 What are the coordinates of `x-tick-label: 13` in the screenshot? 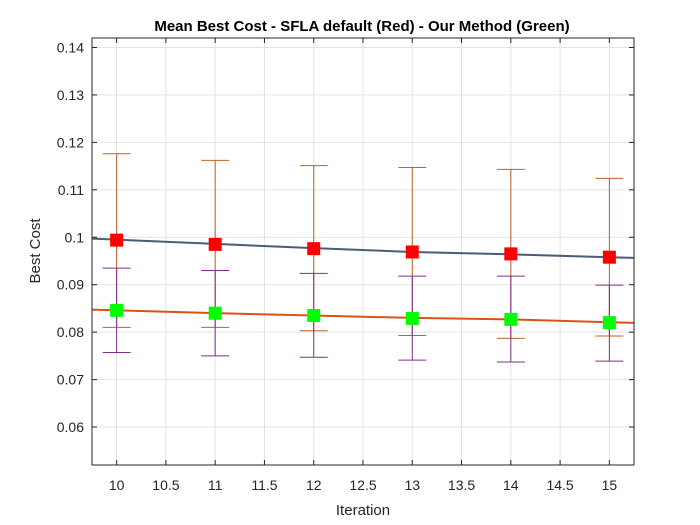 It's located at (412, 485).